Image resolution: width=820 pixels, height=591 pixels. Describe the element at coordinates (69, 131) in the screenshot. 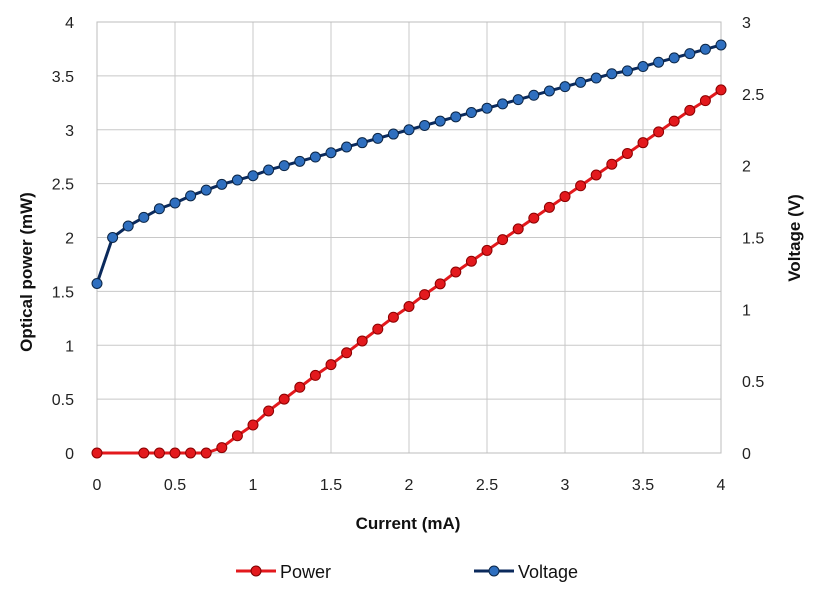

I see `left-tick-label: 3` at that location.